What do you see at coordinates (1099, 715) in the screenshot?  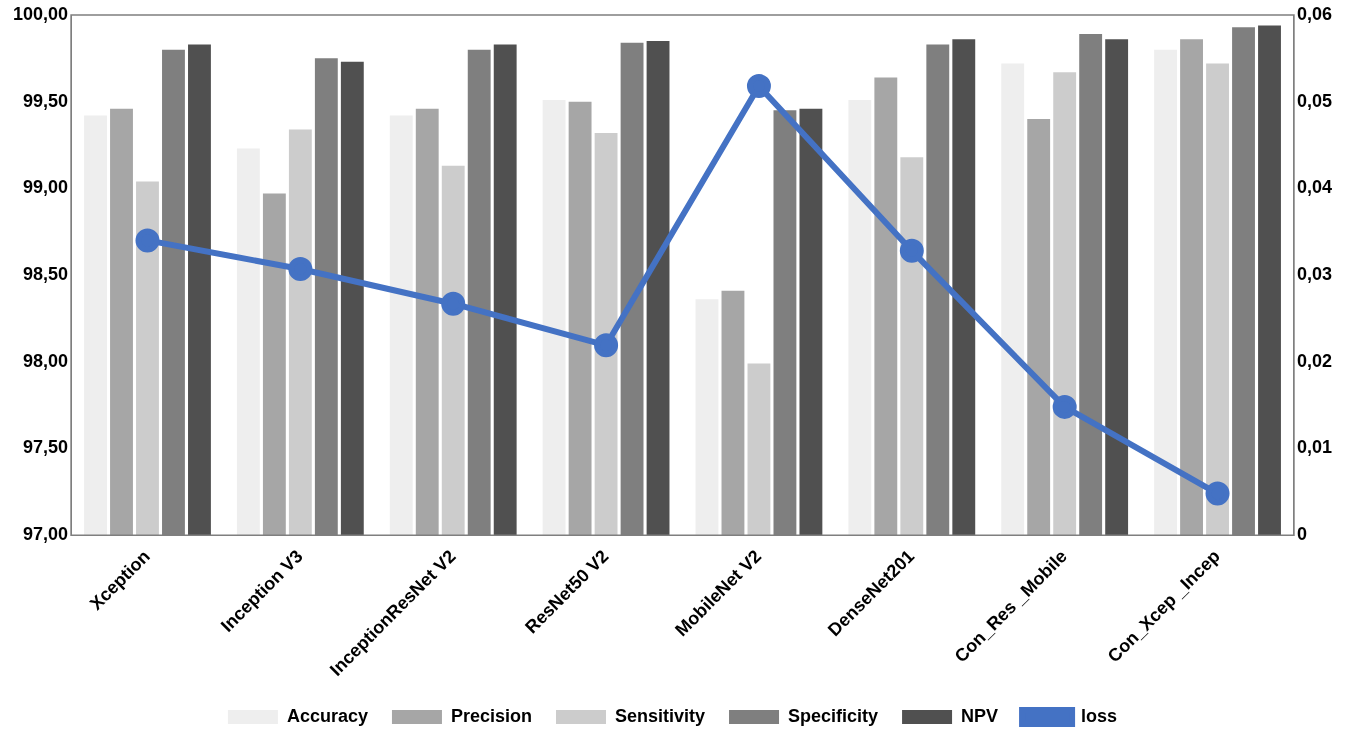 I see `legend-label: loss` at bounding box center [1099, 715].